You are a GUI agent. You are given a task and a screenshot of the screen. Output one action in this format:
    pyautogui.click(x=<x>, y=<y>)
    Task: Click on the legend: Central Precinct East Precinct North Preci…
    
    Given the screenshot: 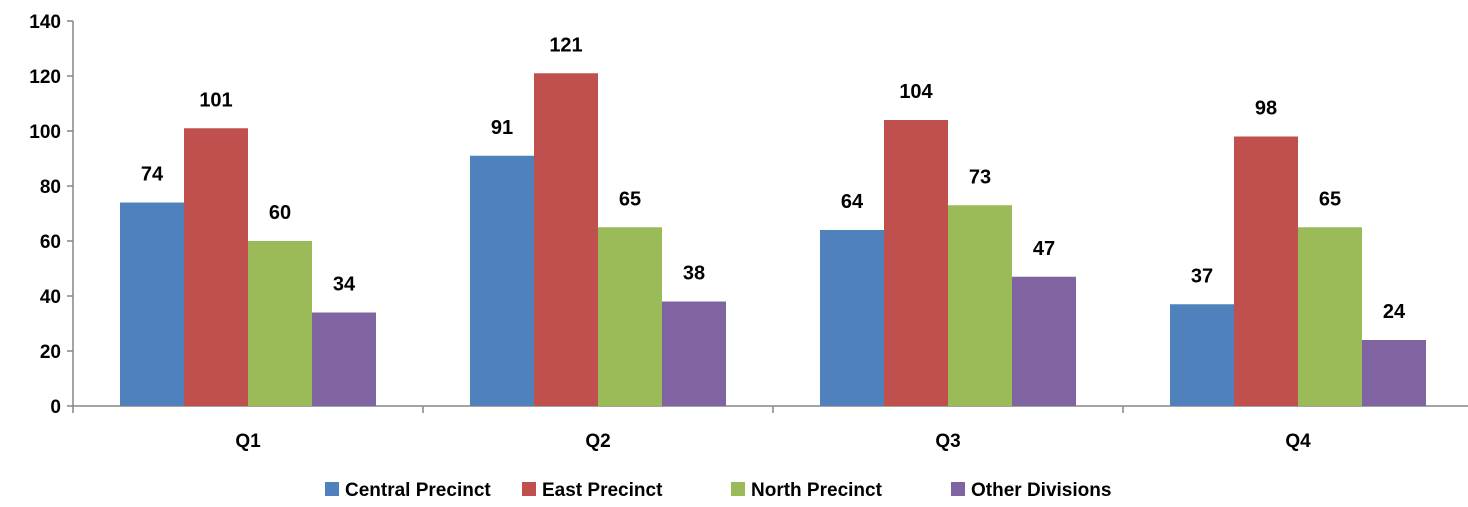 What is the action you would take?
    pyautogui.click(x=718, y=490)
    